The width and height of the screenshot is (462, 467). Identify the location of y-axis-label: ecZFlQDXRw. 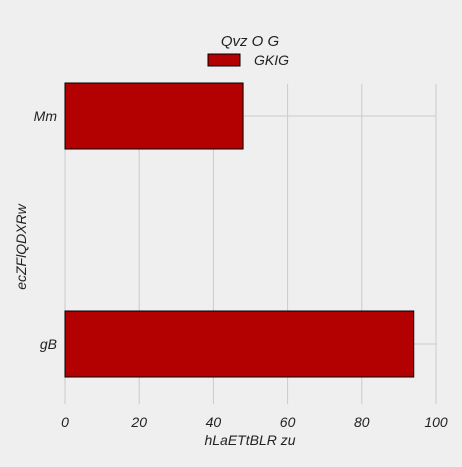
(21, 246).